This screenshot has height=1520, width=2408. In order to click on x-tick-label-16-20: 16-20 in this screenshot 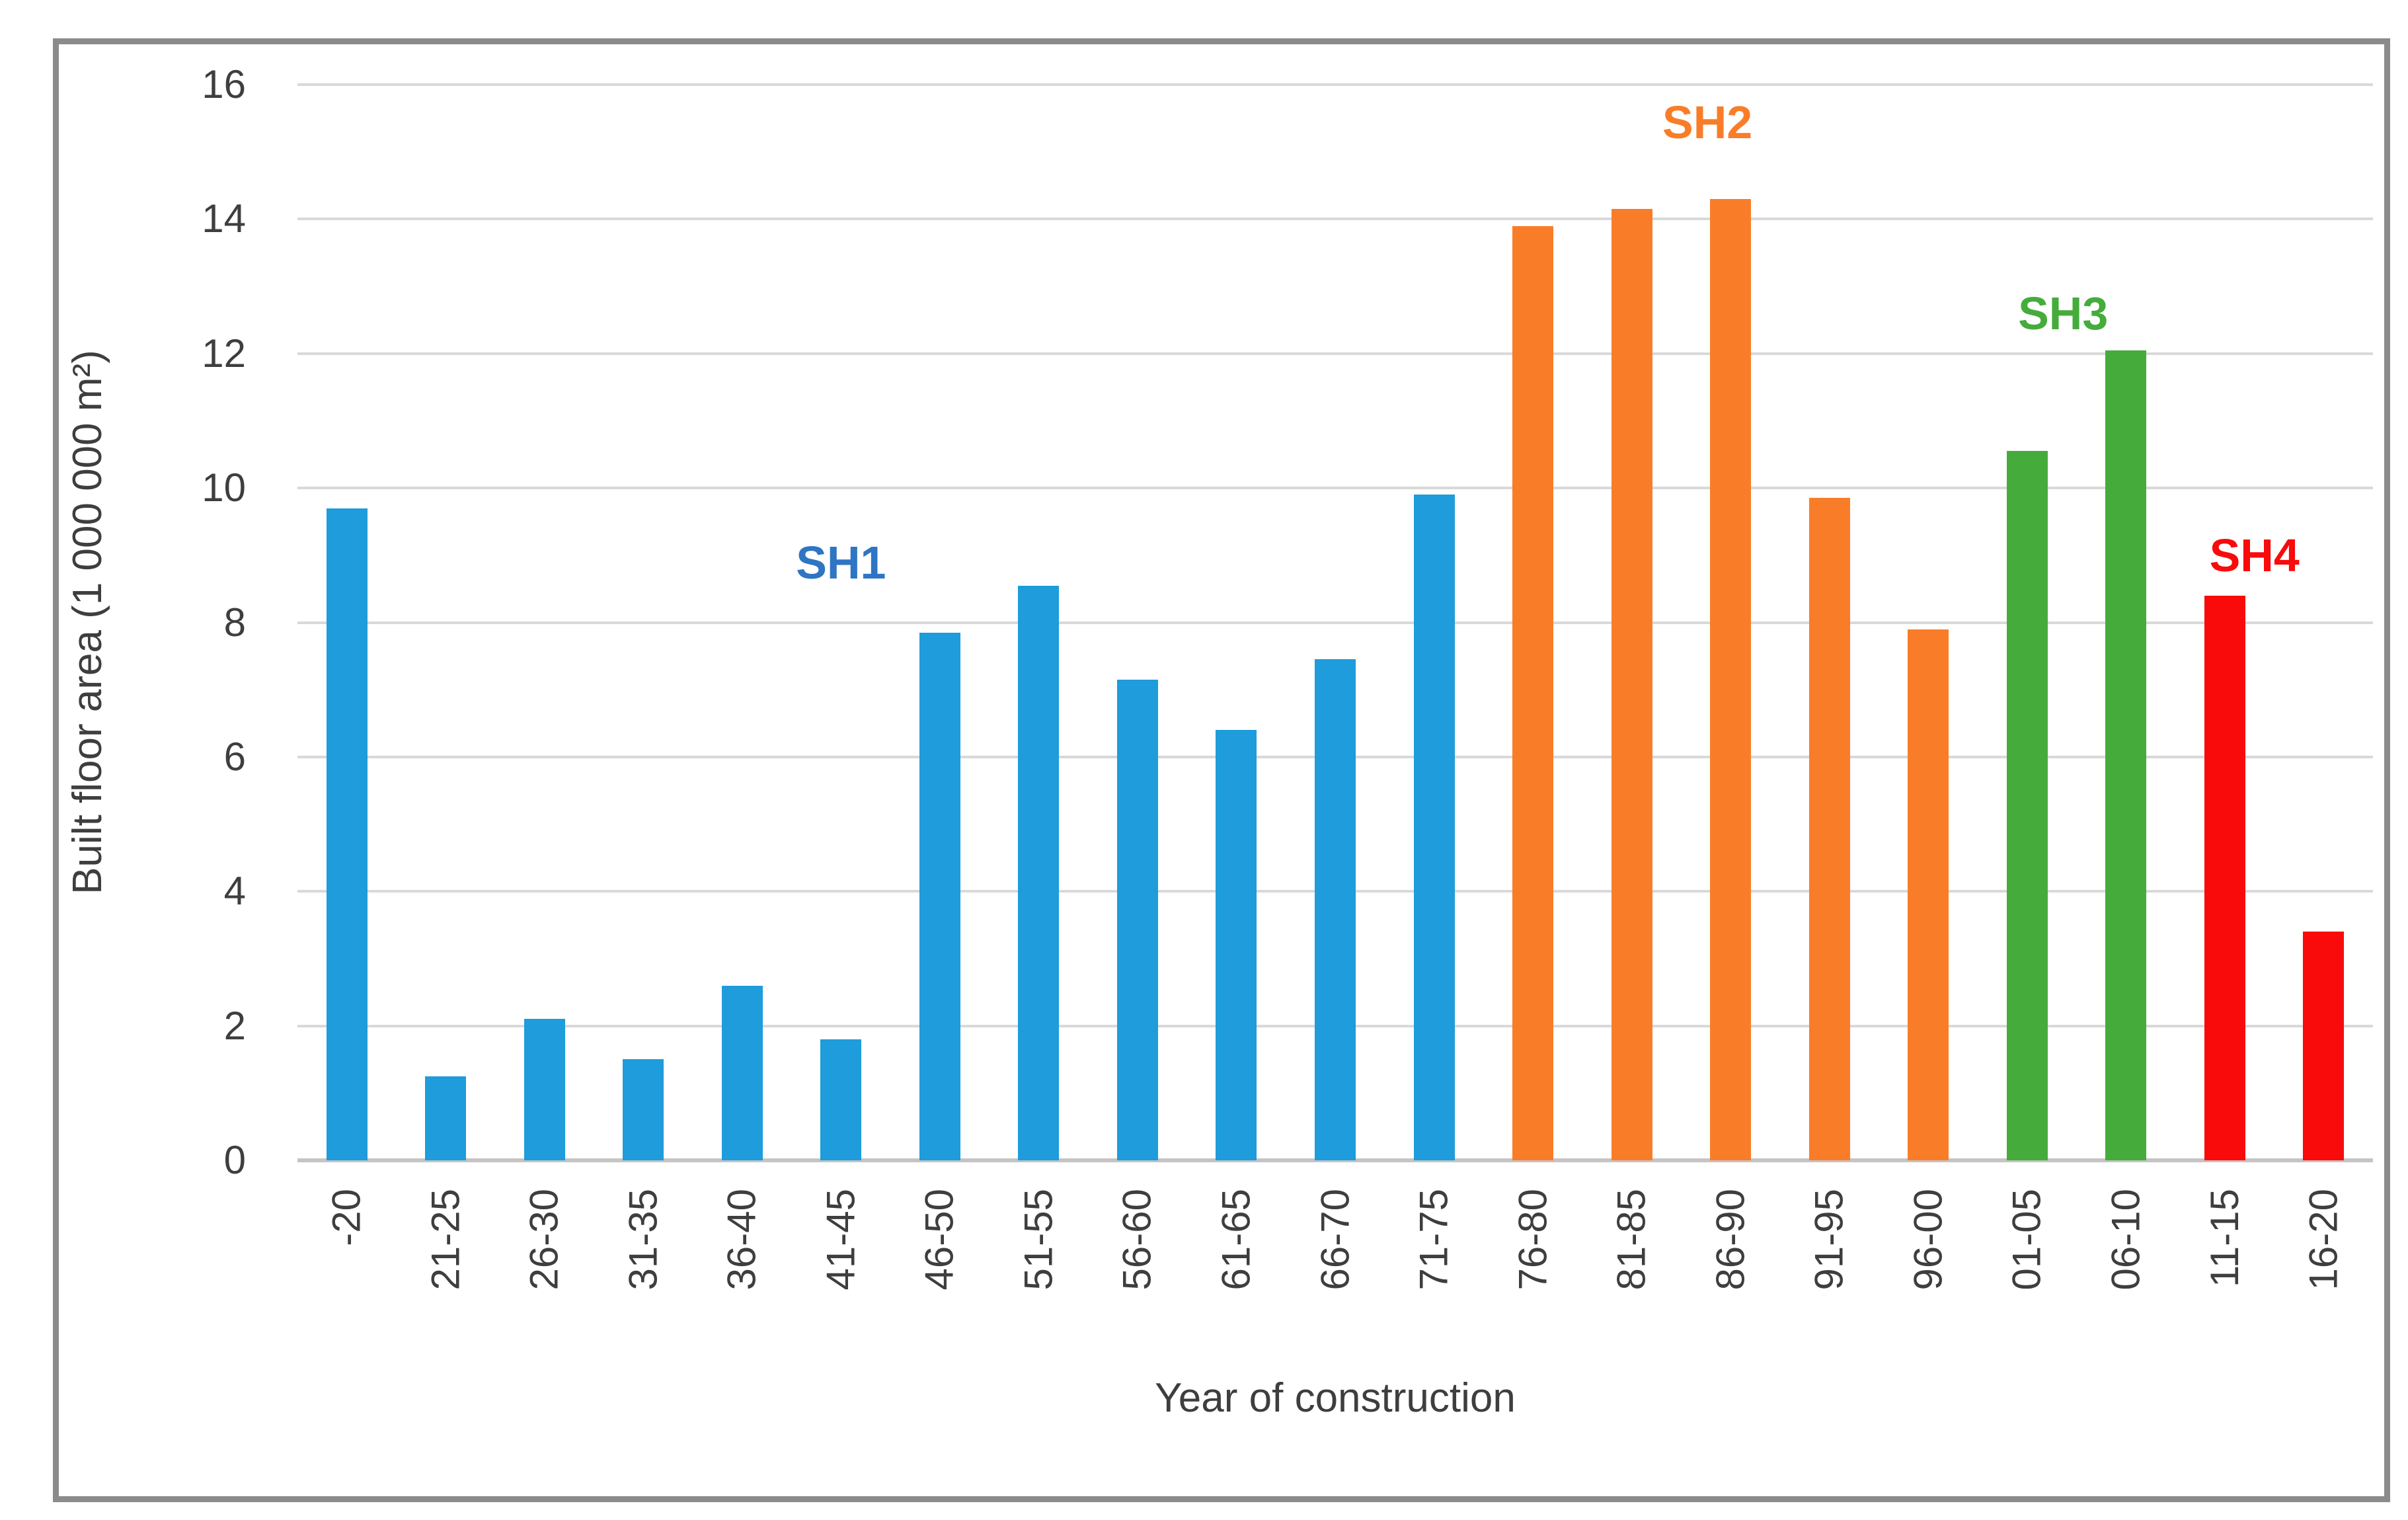, I will do `click(2323, 1240)`.